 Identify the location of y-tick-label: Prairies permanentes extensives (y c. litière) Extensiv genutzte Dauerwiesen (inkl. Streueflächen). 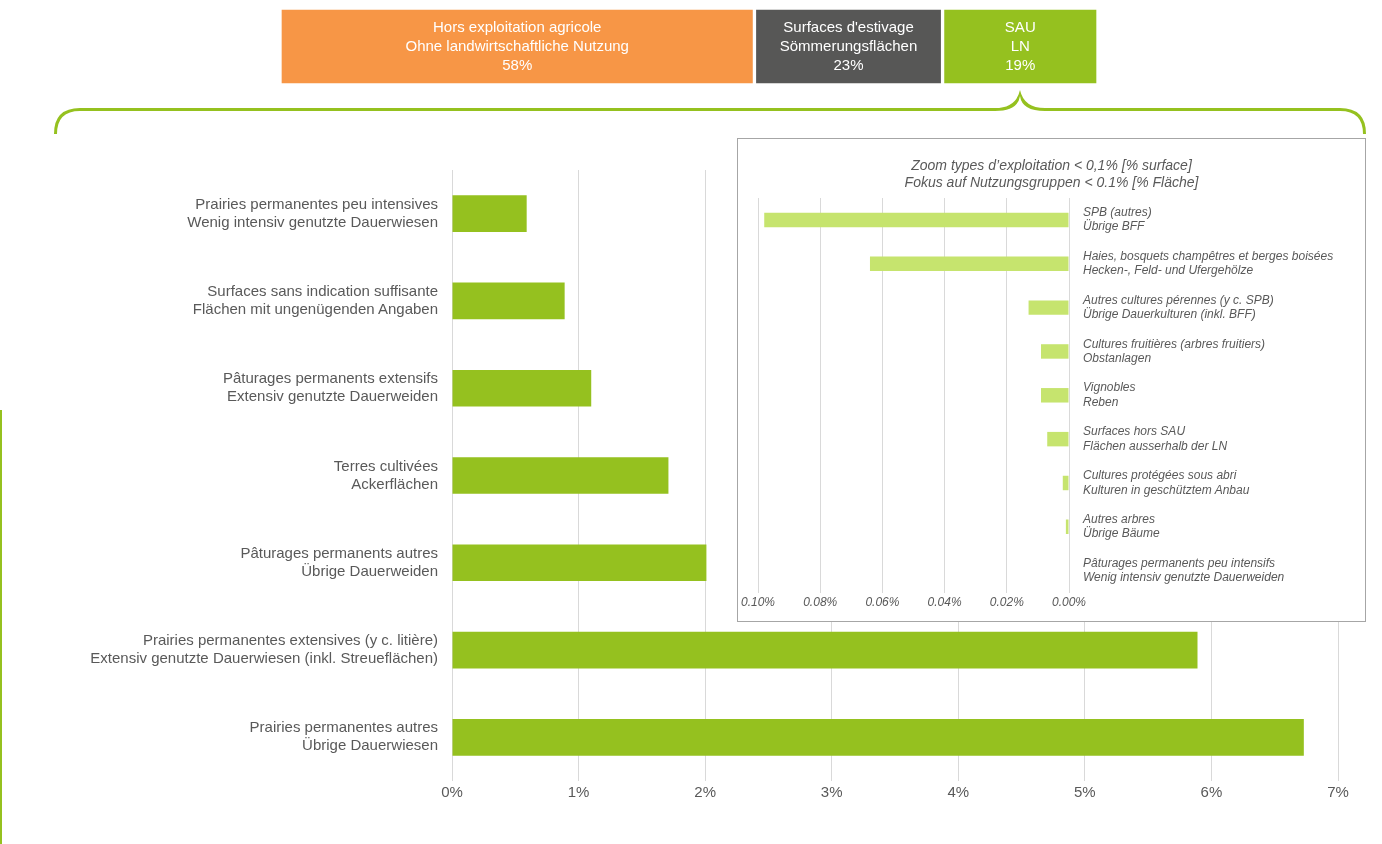
(264, 649).